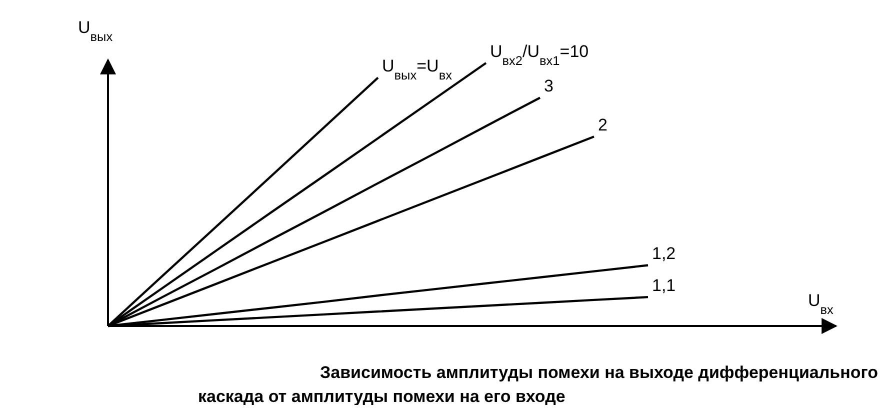  I want to click on series-label: 1,1, so click(664, 286).